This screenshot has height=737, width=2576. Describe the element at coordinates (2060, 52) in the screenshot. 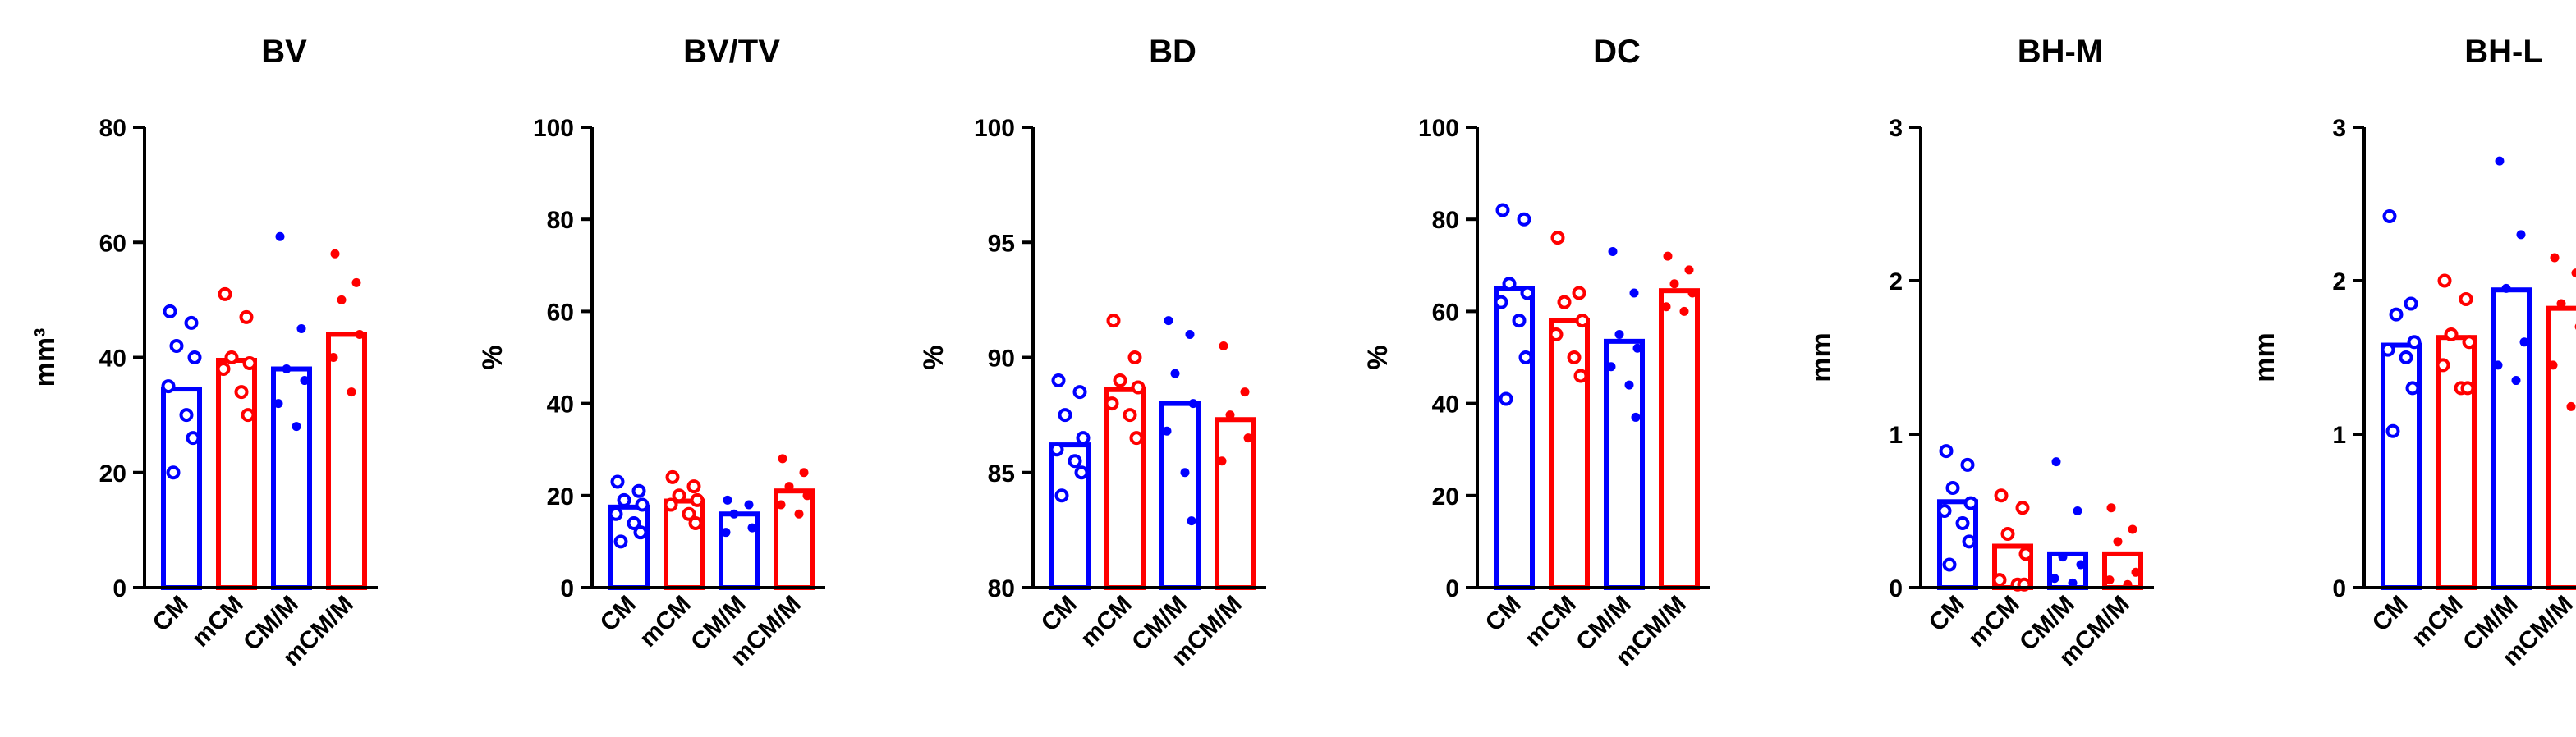

I see `panel-title: BH-M` at that location.